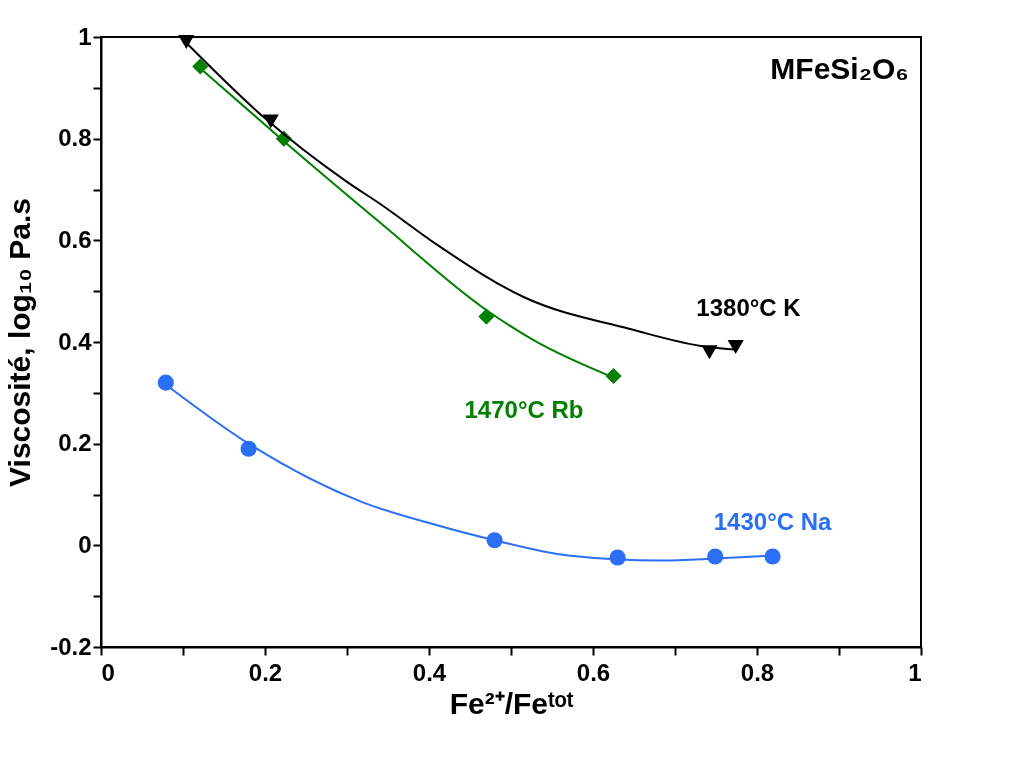  What do you see at coordinates (773, 521) in the screenshot?
I see `series-label: 1430°C Na` at bounding box center [773, 521].